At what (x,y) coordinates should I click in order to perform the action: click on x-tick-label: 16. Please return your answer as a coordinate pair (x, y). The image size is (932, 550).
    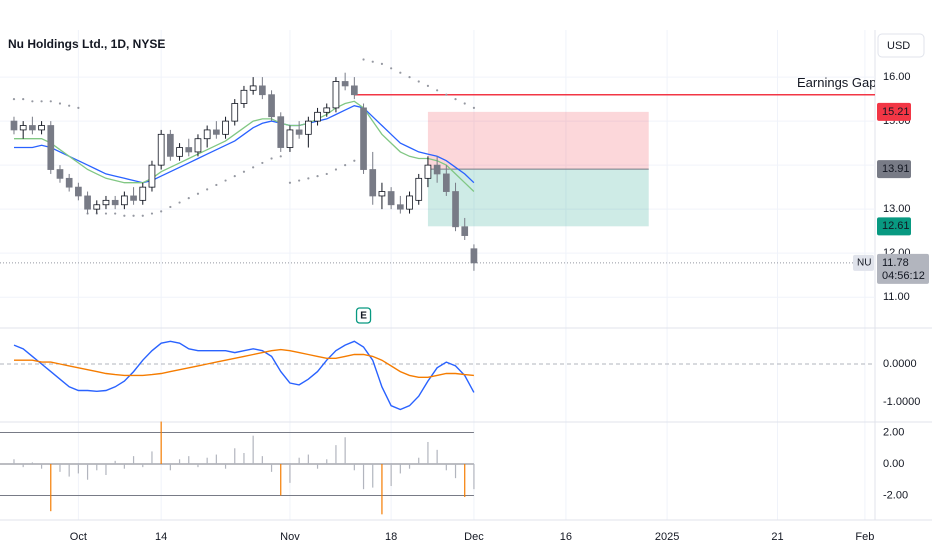
    Looking at the image, I should click on (566, 537).